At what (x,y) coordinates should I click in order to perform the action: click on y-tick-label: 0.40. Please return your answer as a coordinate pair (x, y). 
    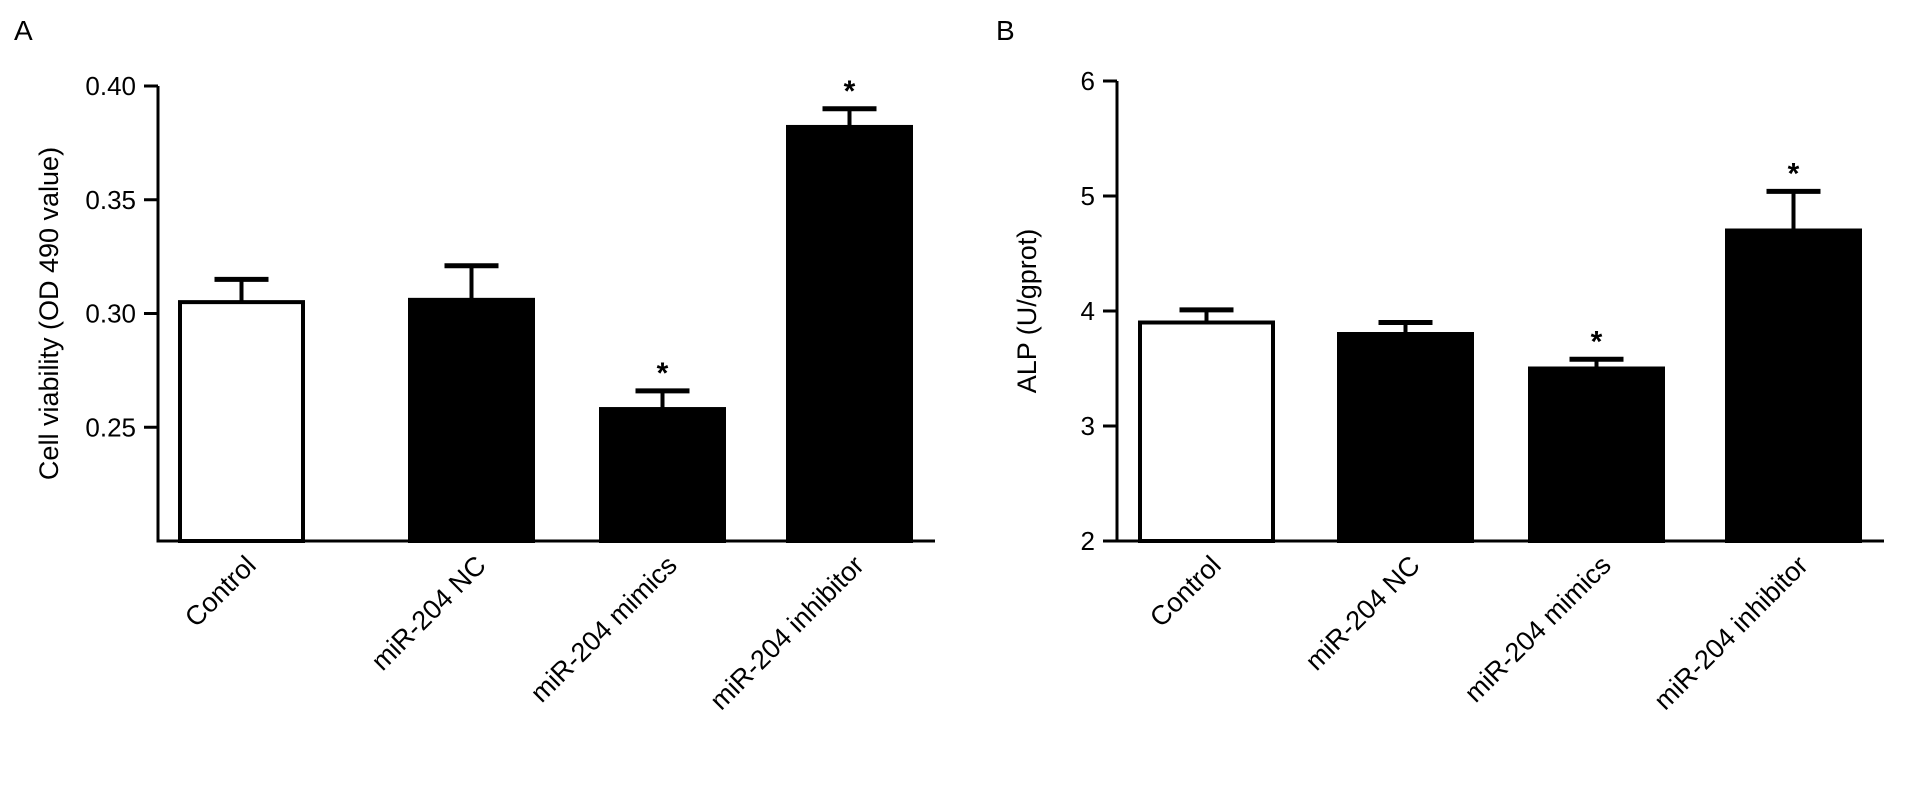
    Looking at the image, I should click on (110, 86).